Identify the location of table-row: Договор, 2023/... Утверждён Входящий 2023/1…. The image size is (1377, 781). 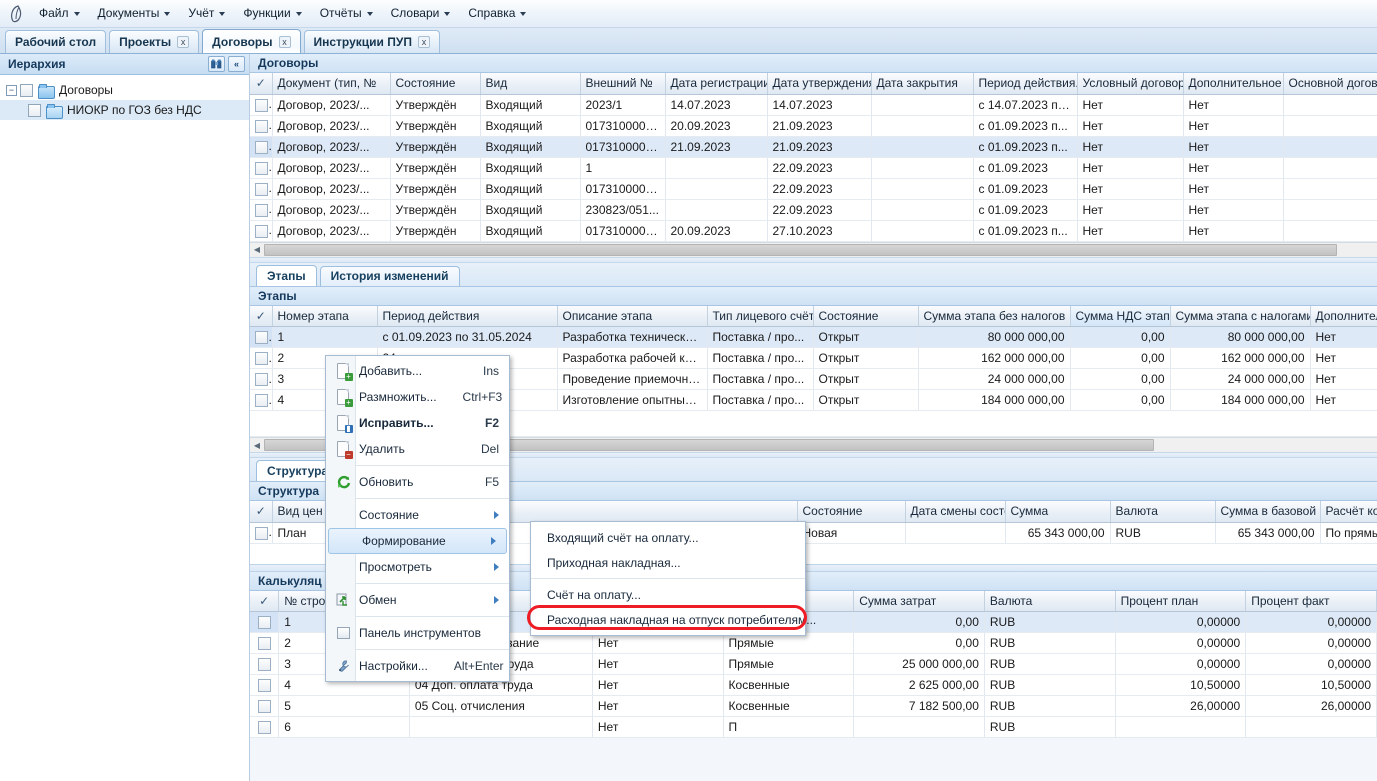
(813, 105).